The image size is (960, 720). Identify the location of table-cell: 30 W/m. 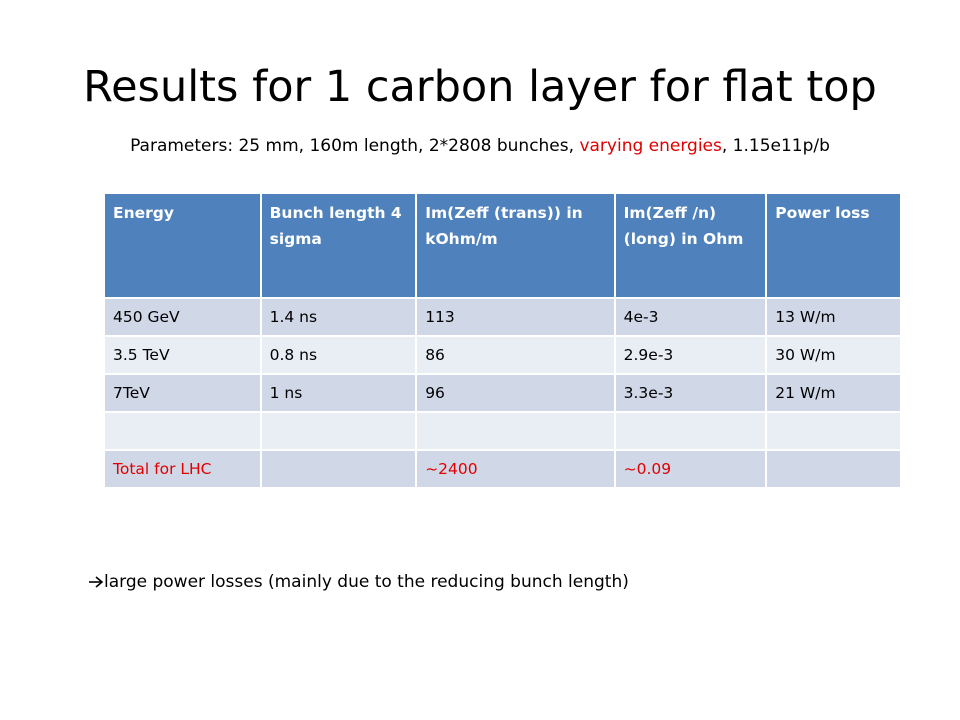
(833, 355).